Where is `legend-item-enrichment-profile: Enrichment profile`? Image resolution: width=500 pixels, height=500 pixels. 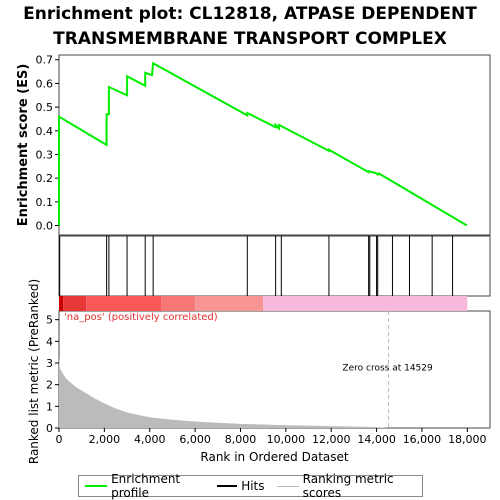
legend-item-enrichment-profile: Enrichment profile is located at coordinates (145, 486).